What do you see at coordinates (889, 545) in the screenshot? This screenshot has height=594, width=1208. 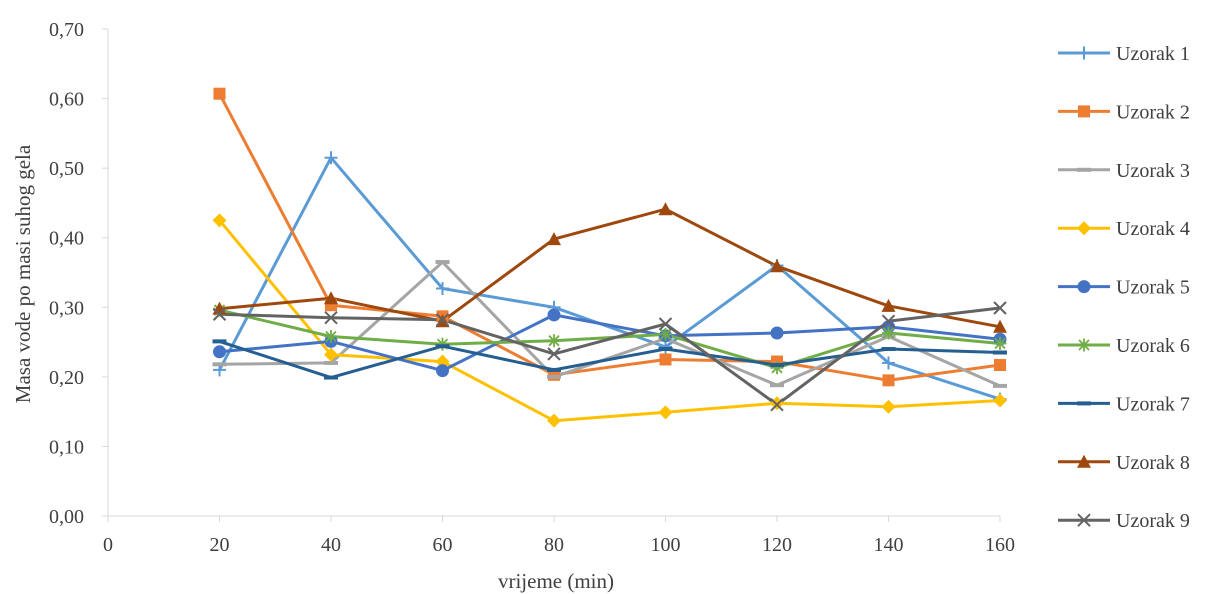 I see `x-tick-label: 140` at bounding box center [889, 545].